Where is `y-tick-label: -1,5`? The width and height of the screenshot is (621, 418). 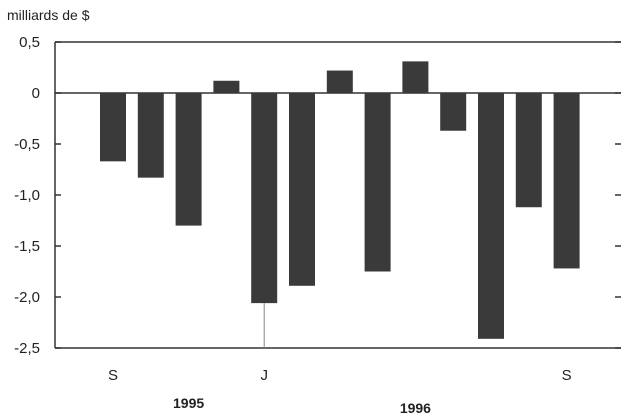 y-tick-label: -1,5 is located at coordinates (27, 246).